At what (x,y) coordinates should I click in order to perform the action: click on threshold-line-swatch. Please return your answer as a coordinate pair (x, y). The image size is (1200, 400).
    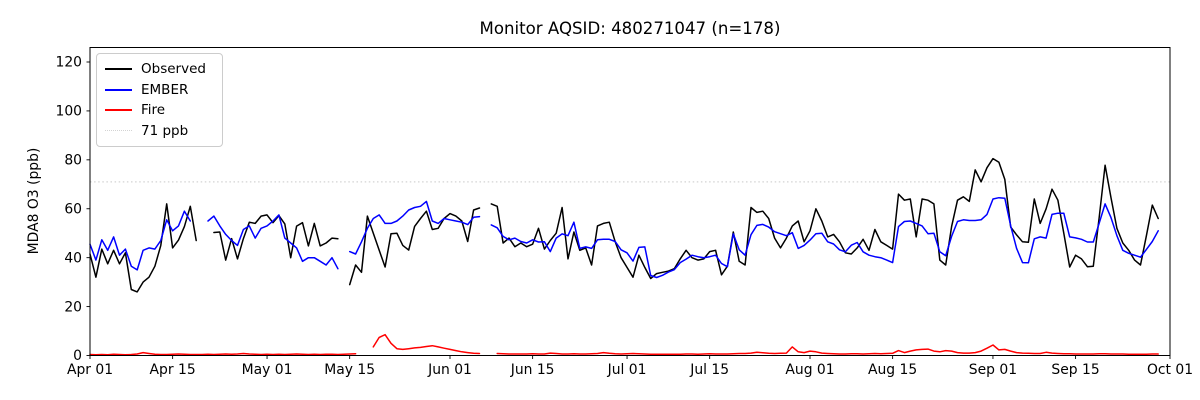
    Looking at the image, I should click on (118, 131).